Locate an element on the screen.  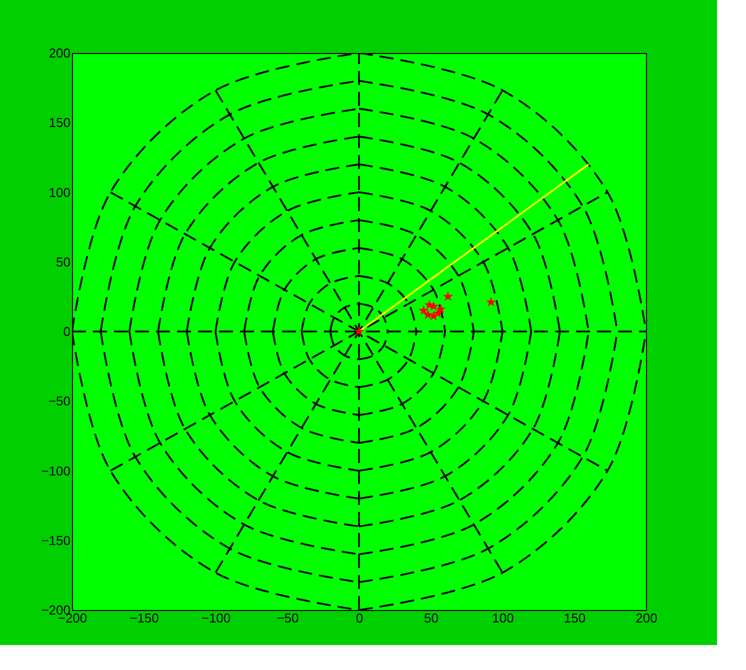
y-tick-label: 50 is located at coordinates (63, 262).